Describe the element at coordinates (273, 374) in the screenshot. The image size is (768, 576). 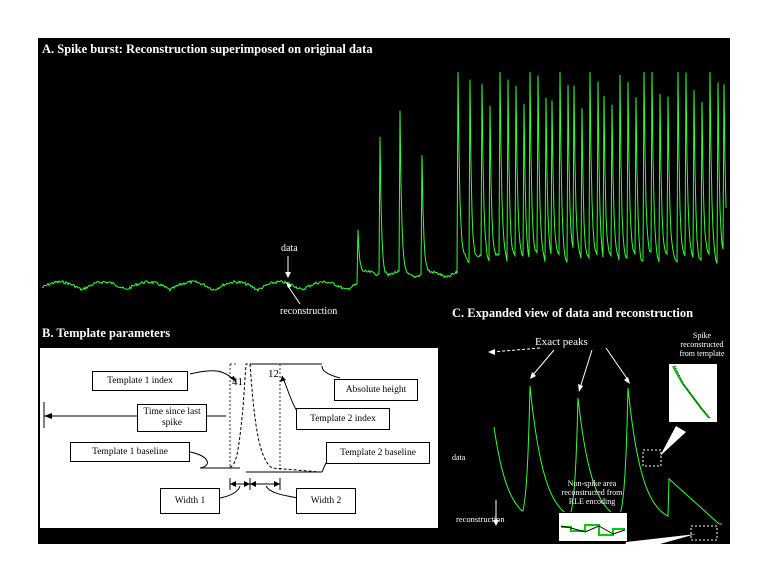
I see `template2-index-value: 12` at that location.